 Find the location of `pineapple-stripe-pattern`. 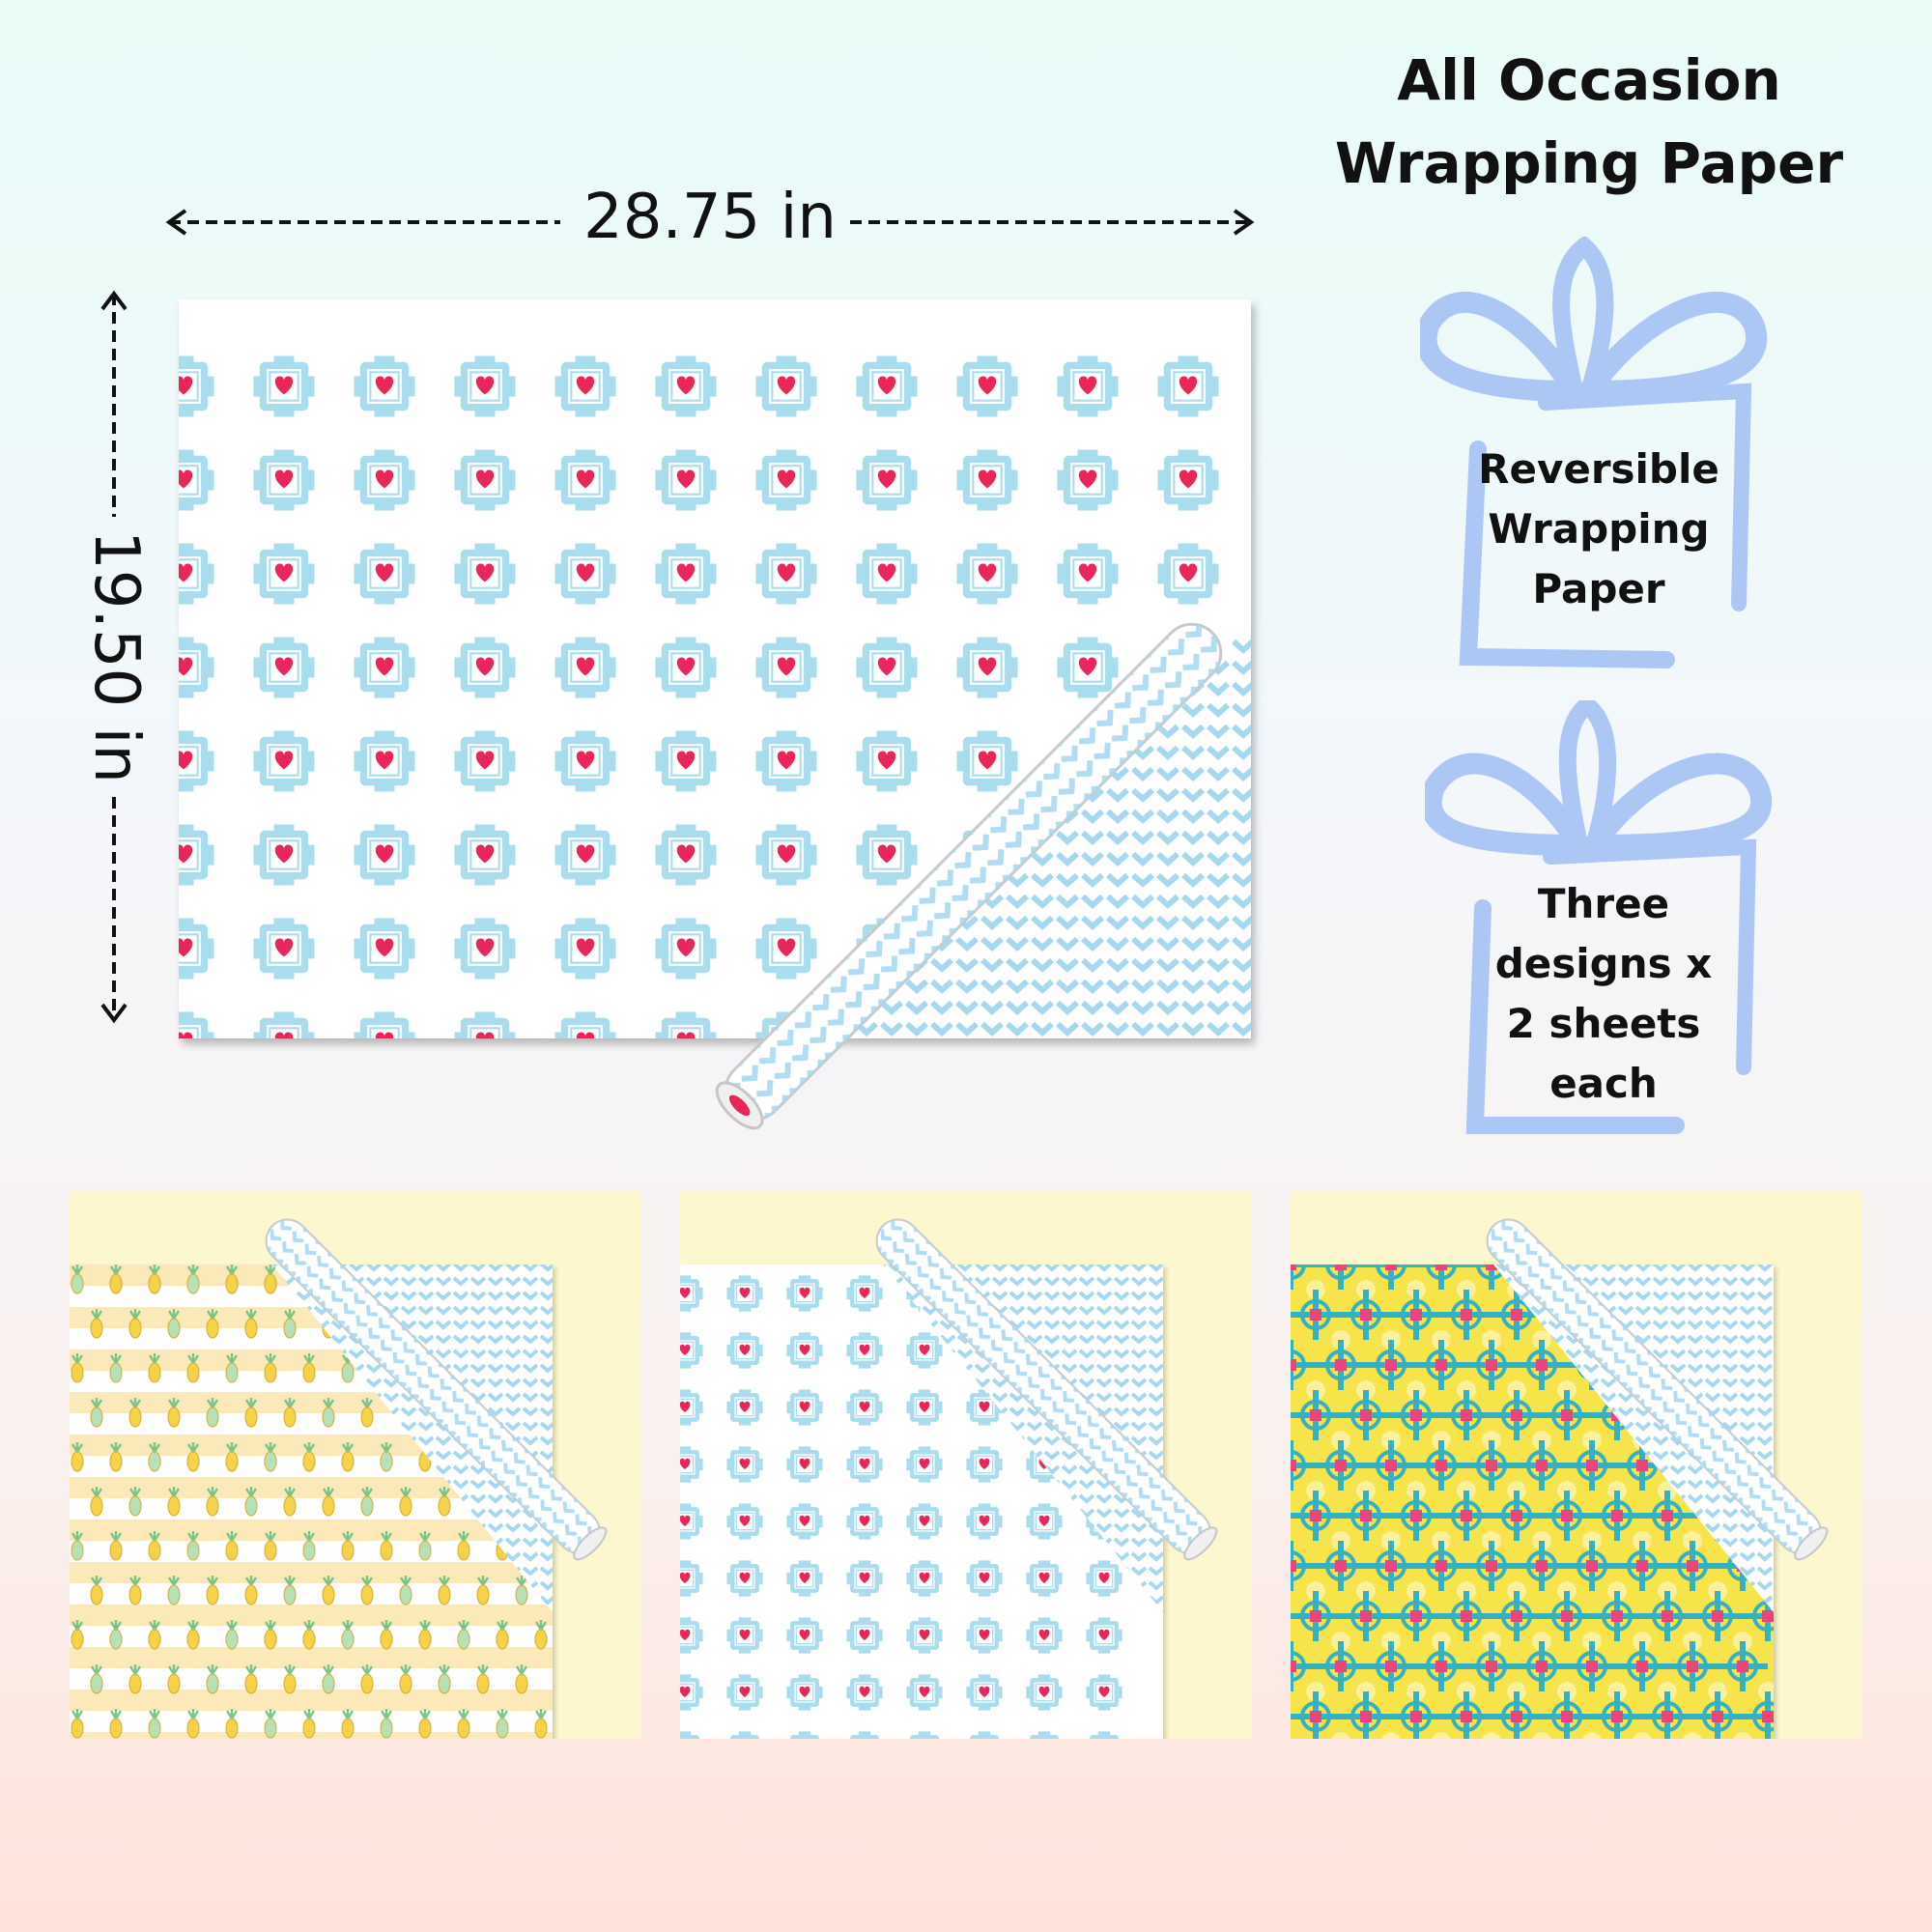

pineapple-stripe-pattern is located at coordinates (311, 1501).